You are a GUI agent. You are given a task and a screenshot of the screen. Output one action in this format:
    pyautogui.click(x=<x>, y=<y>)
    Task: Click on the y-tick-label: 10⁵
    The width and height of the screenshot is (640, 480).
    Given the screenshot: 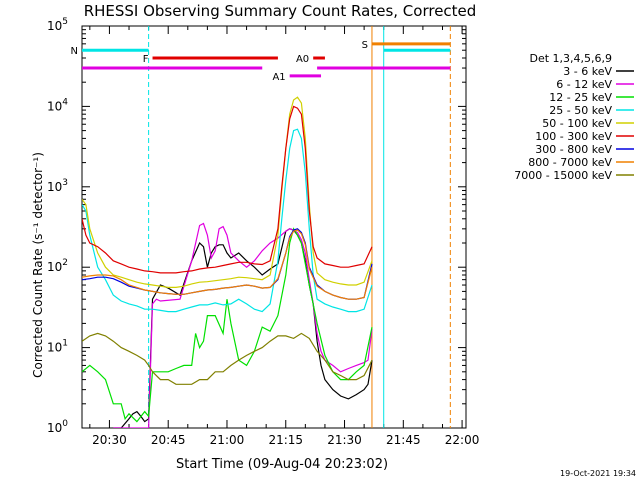 What is the action you would take?
    pyautogui.click(x=57, y=25)
    